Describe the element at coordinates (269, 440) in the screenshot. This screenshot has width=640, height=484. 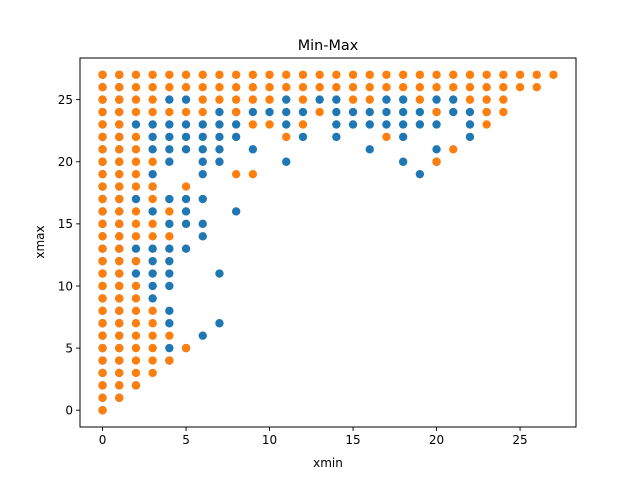
I see `x-tick-label: 10` at that location.